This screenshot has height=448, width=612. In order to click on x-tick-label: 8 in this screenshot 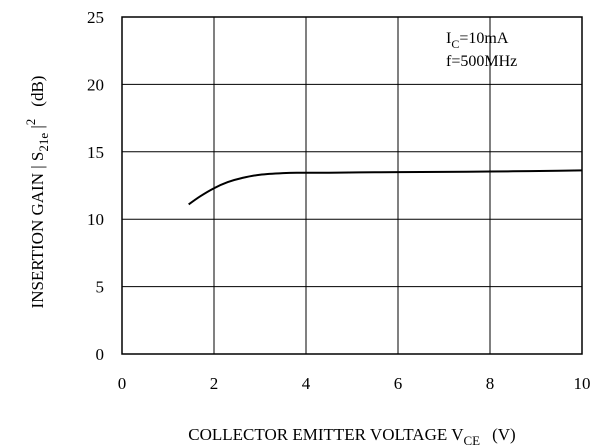, I will do `click(490, 383)`.